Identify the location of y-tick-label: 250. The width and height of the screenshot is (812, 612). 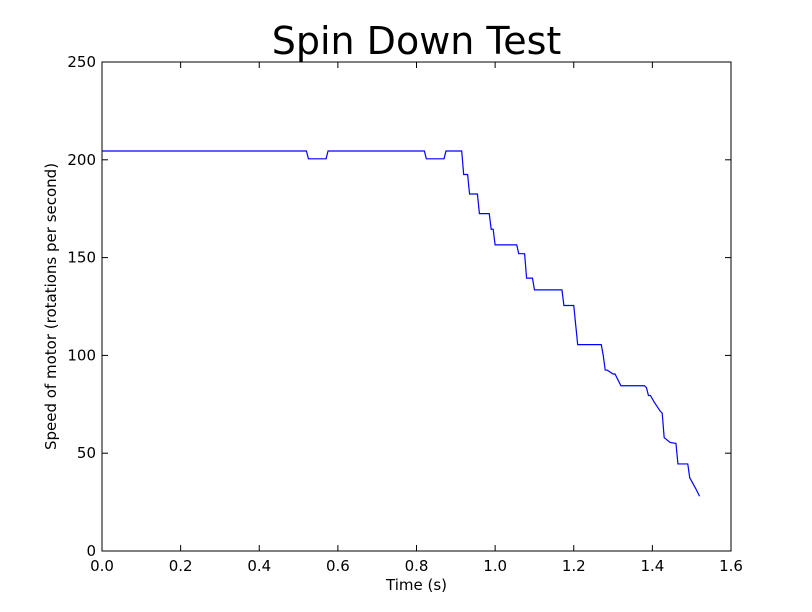
(81, 62).